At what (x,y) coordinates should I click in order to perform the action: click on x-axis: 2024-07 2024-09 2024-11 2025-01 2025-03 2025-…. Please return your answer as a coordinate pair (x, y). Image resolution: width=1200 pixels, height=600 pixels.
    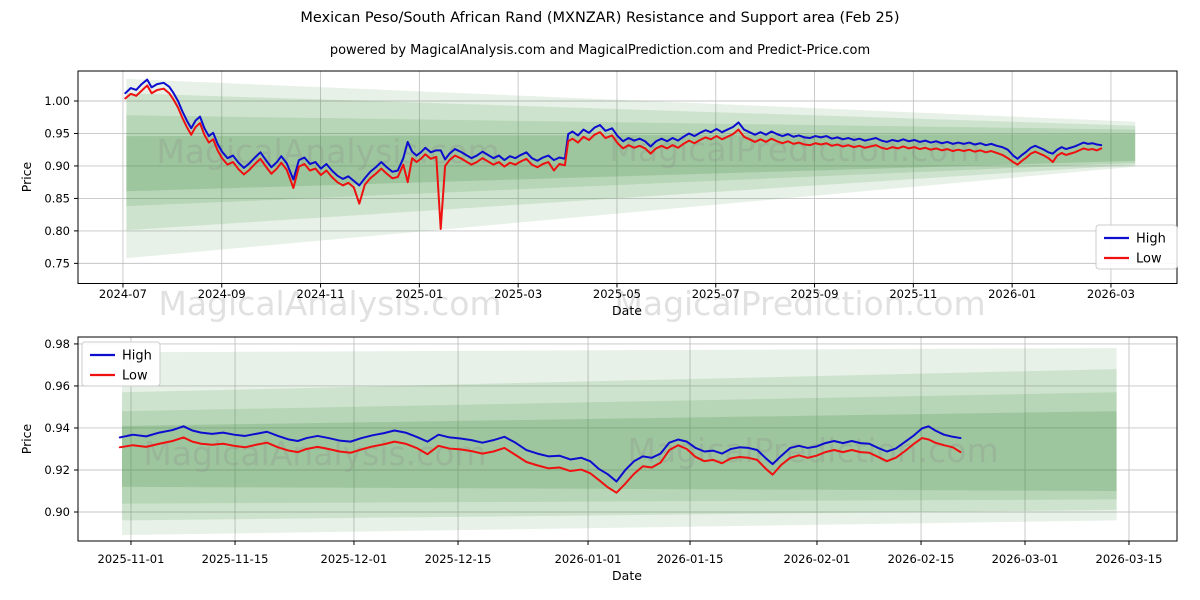
    Looking at the image, I should click on (617, 300).